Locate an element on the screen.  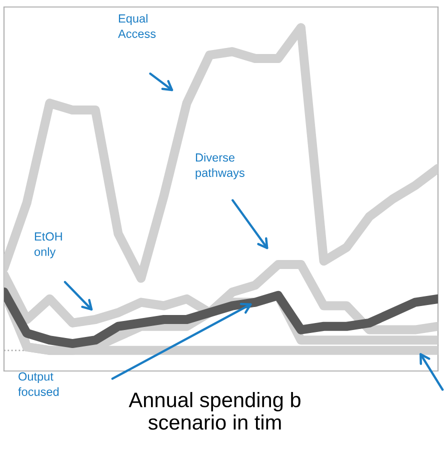
annotation: EtOH only is located at coordinates (48, 245).